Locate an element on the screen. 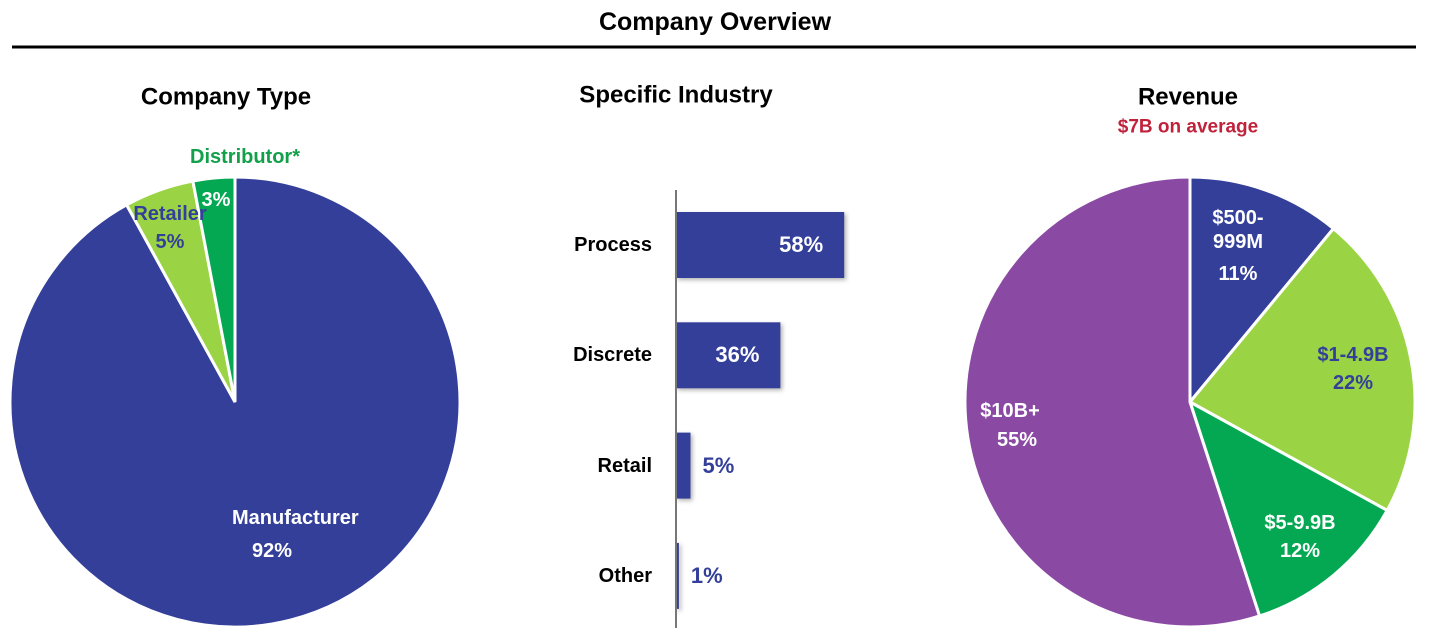 The width and height of the screenshot is (1430, 631). slice-value: 3% is located at coordinates (216, 200).